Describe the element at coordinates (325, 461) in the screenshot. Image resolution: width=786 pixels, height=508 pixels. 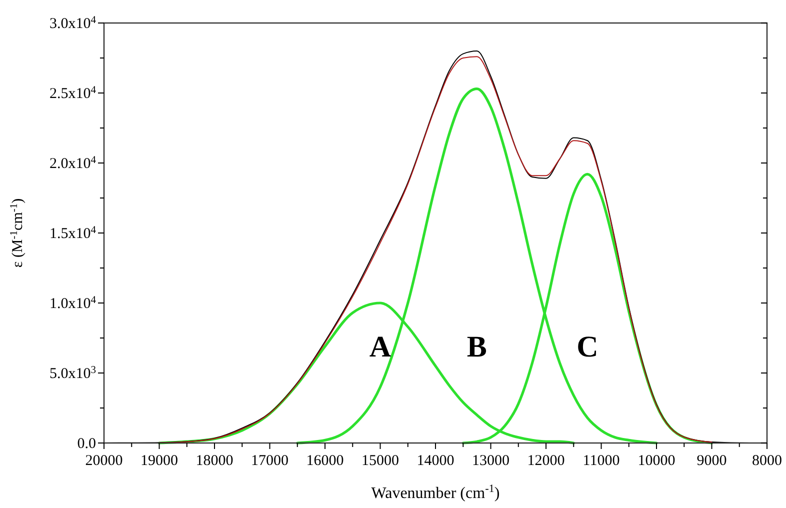
I see `x-tick-label: 16000` at that location.